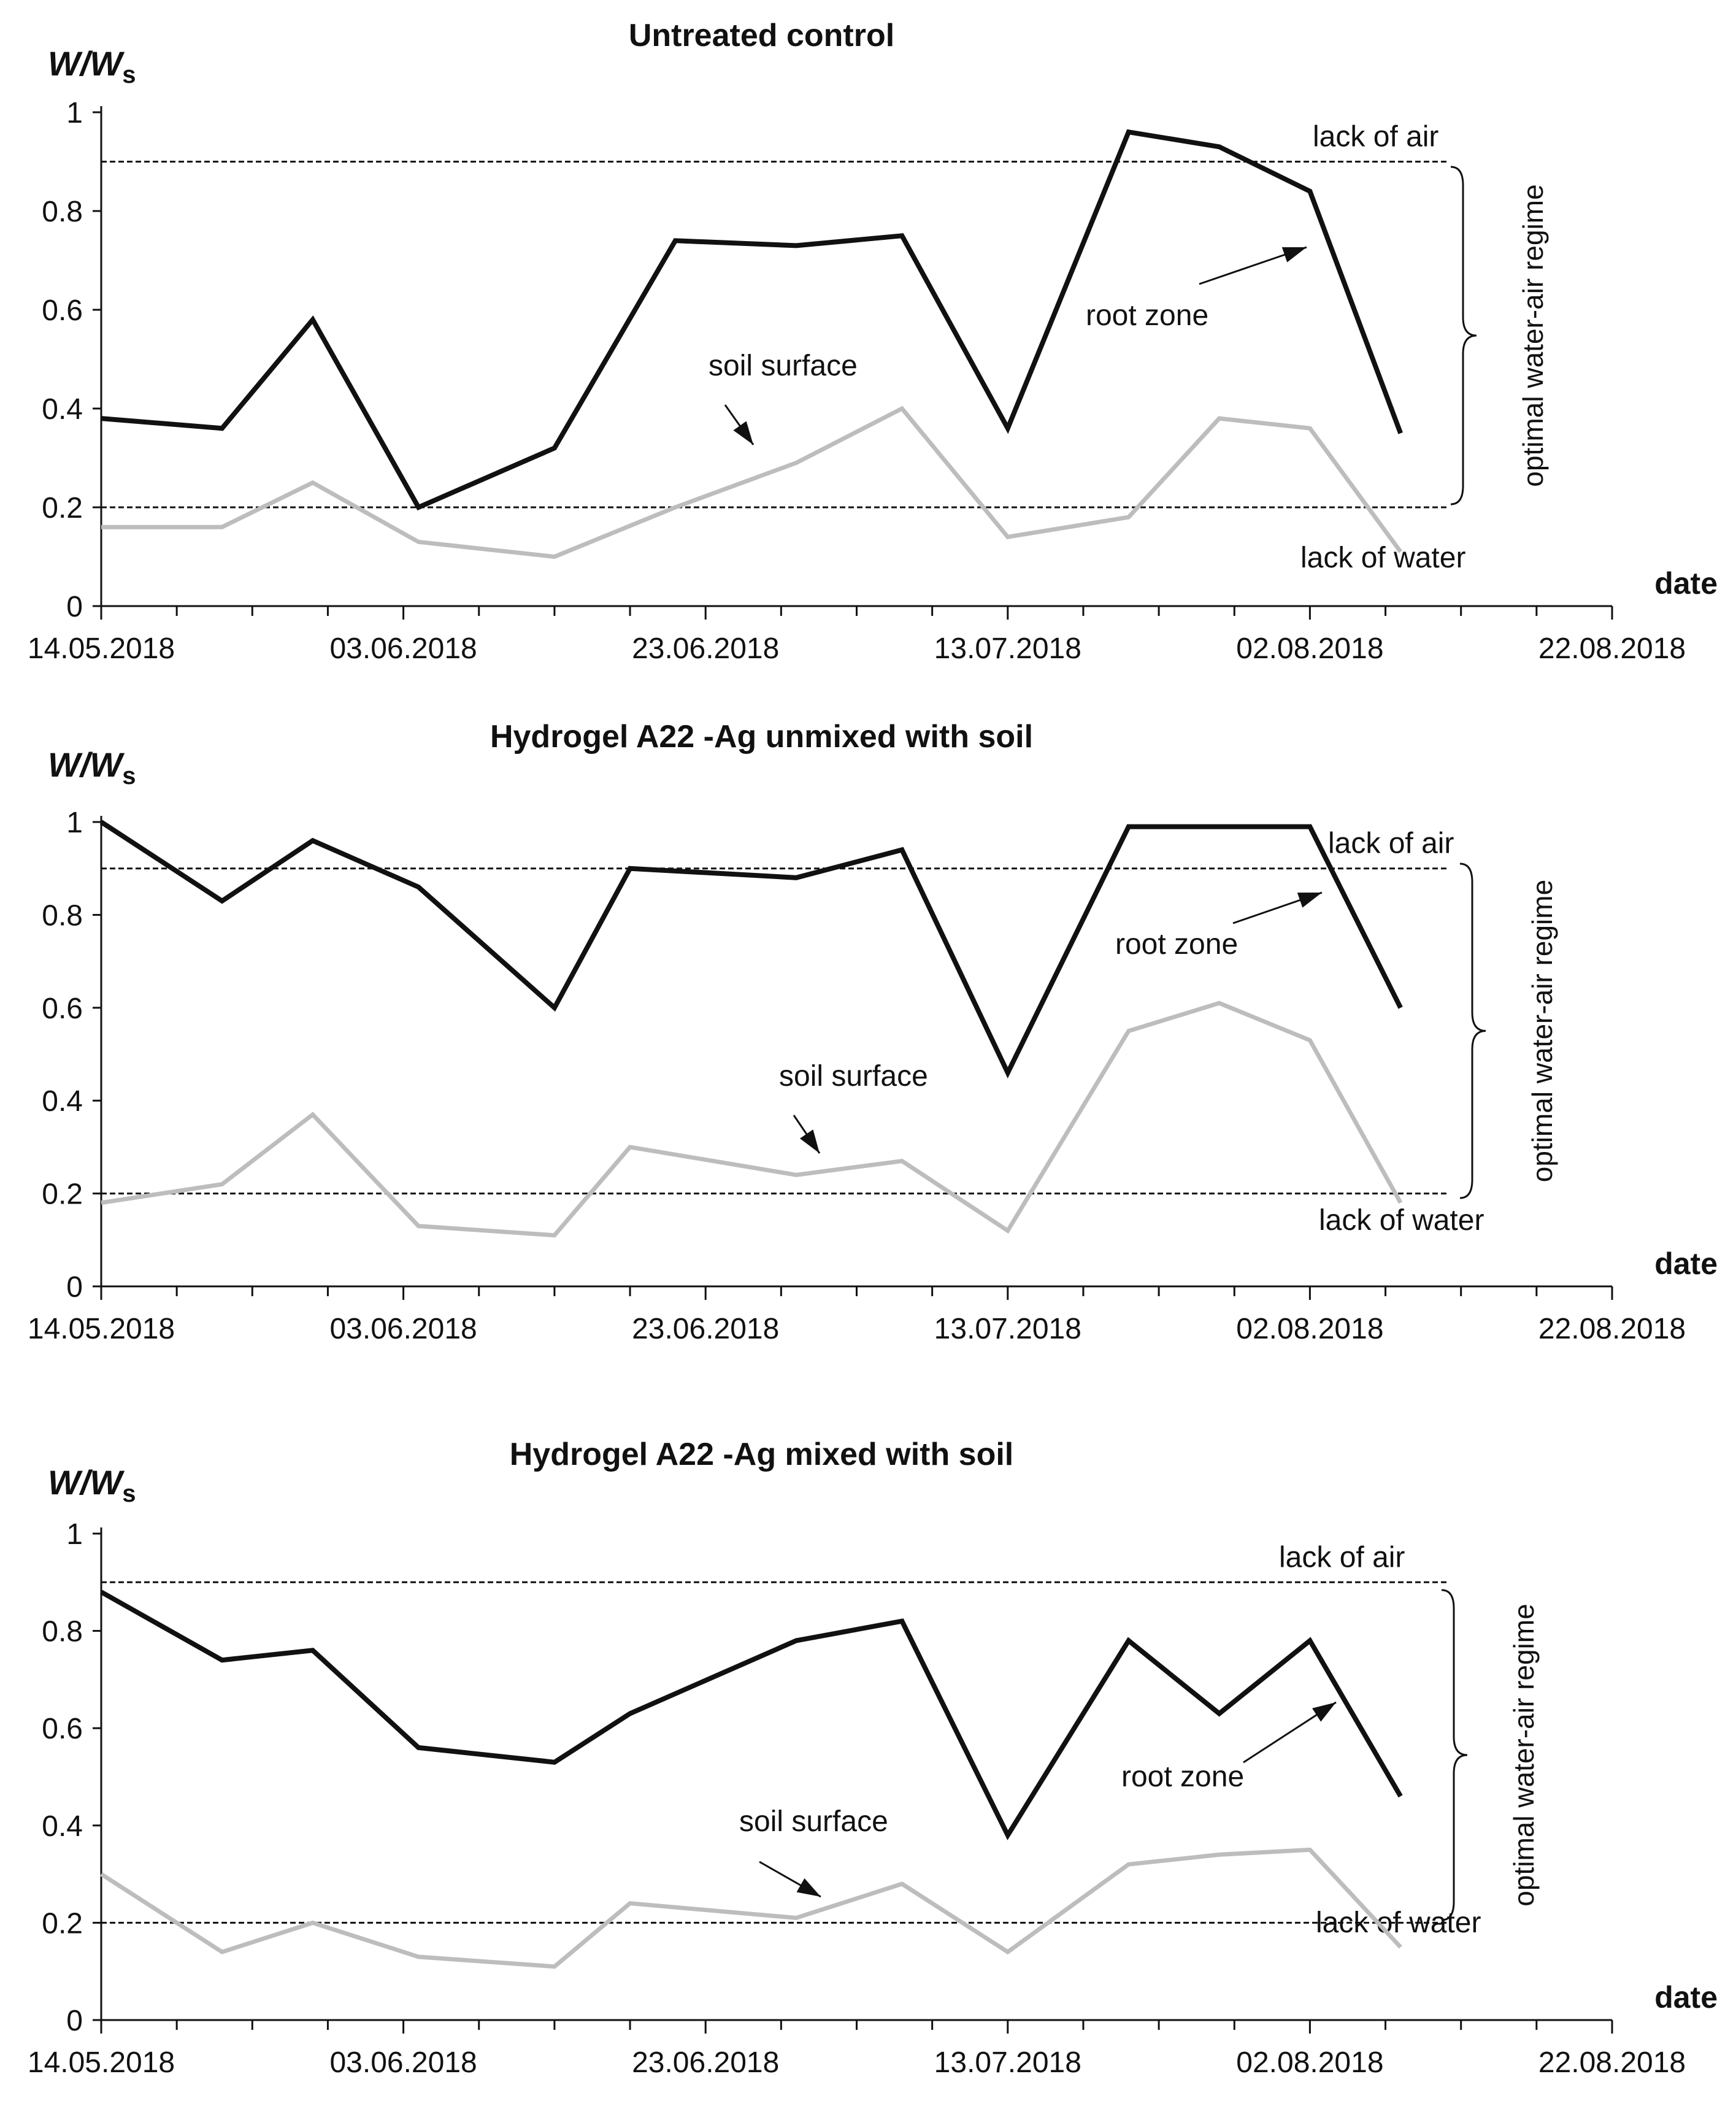 The image size is (1736, 2109). What do you see at coordinates (762, 737) in the screenshot?
I see `chart-title: Hydrogel A22 -Ag unmixed with soil` at bounding box center [762, 737].